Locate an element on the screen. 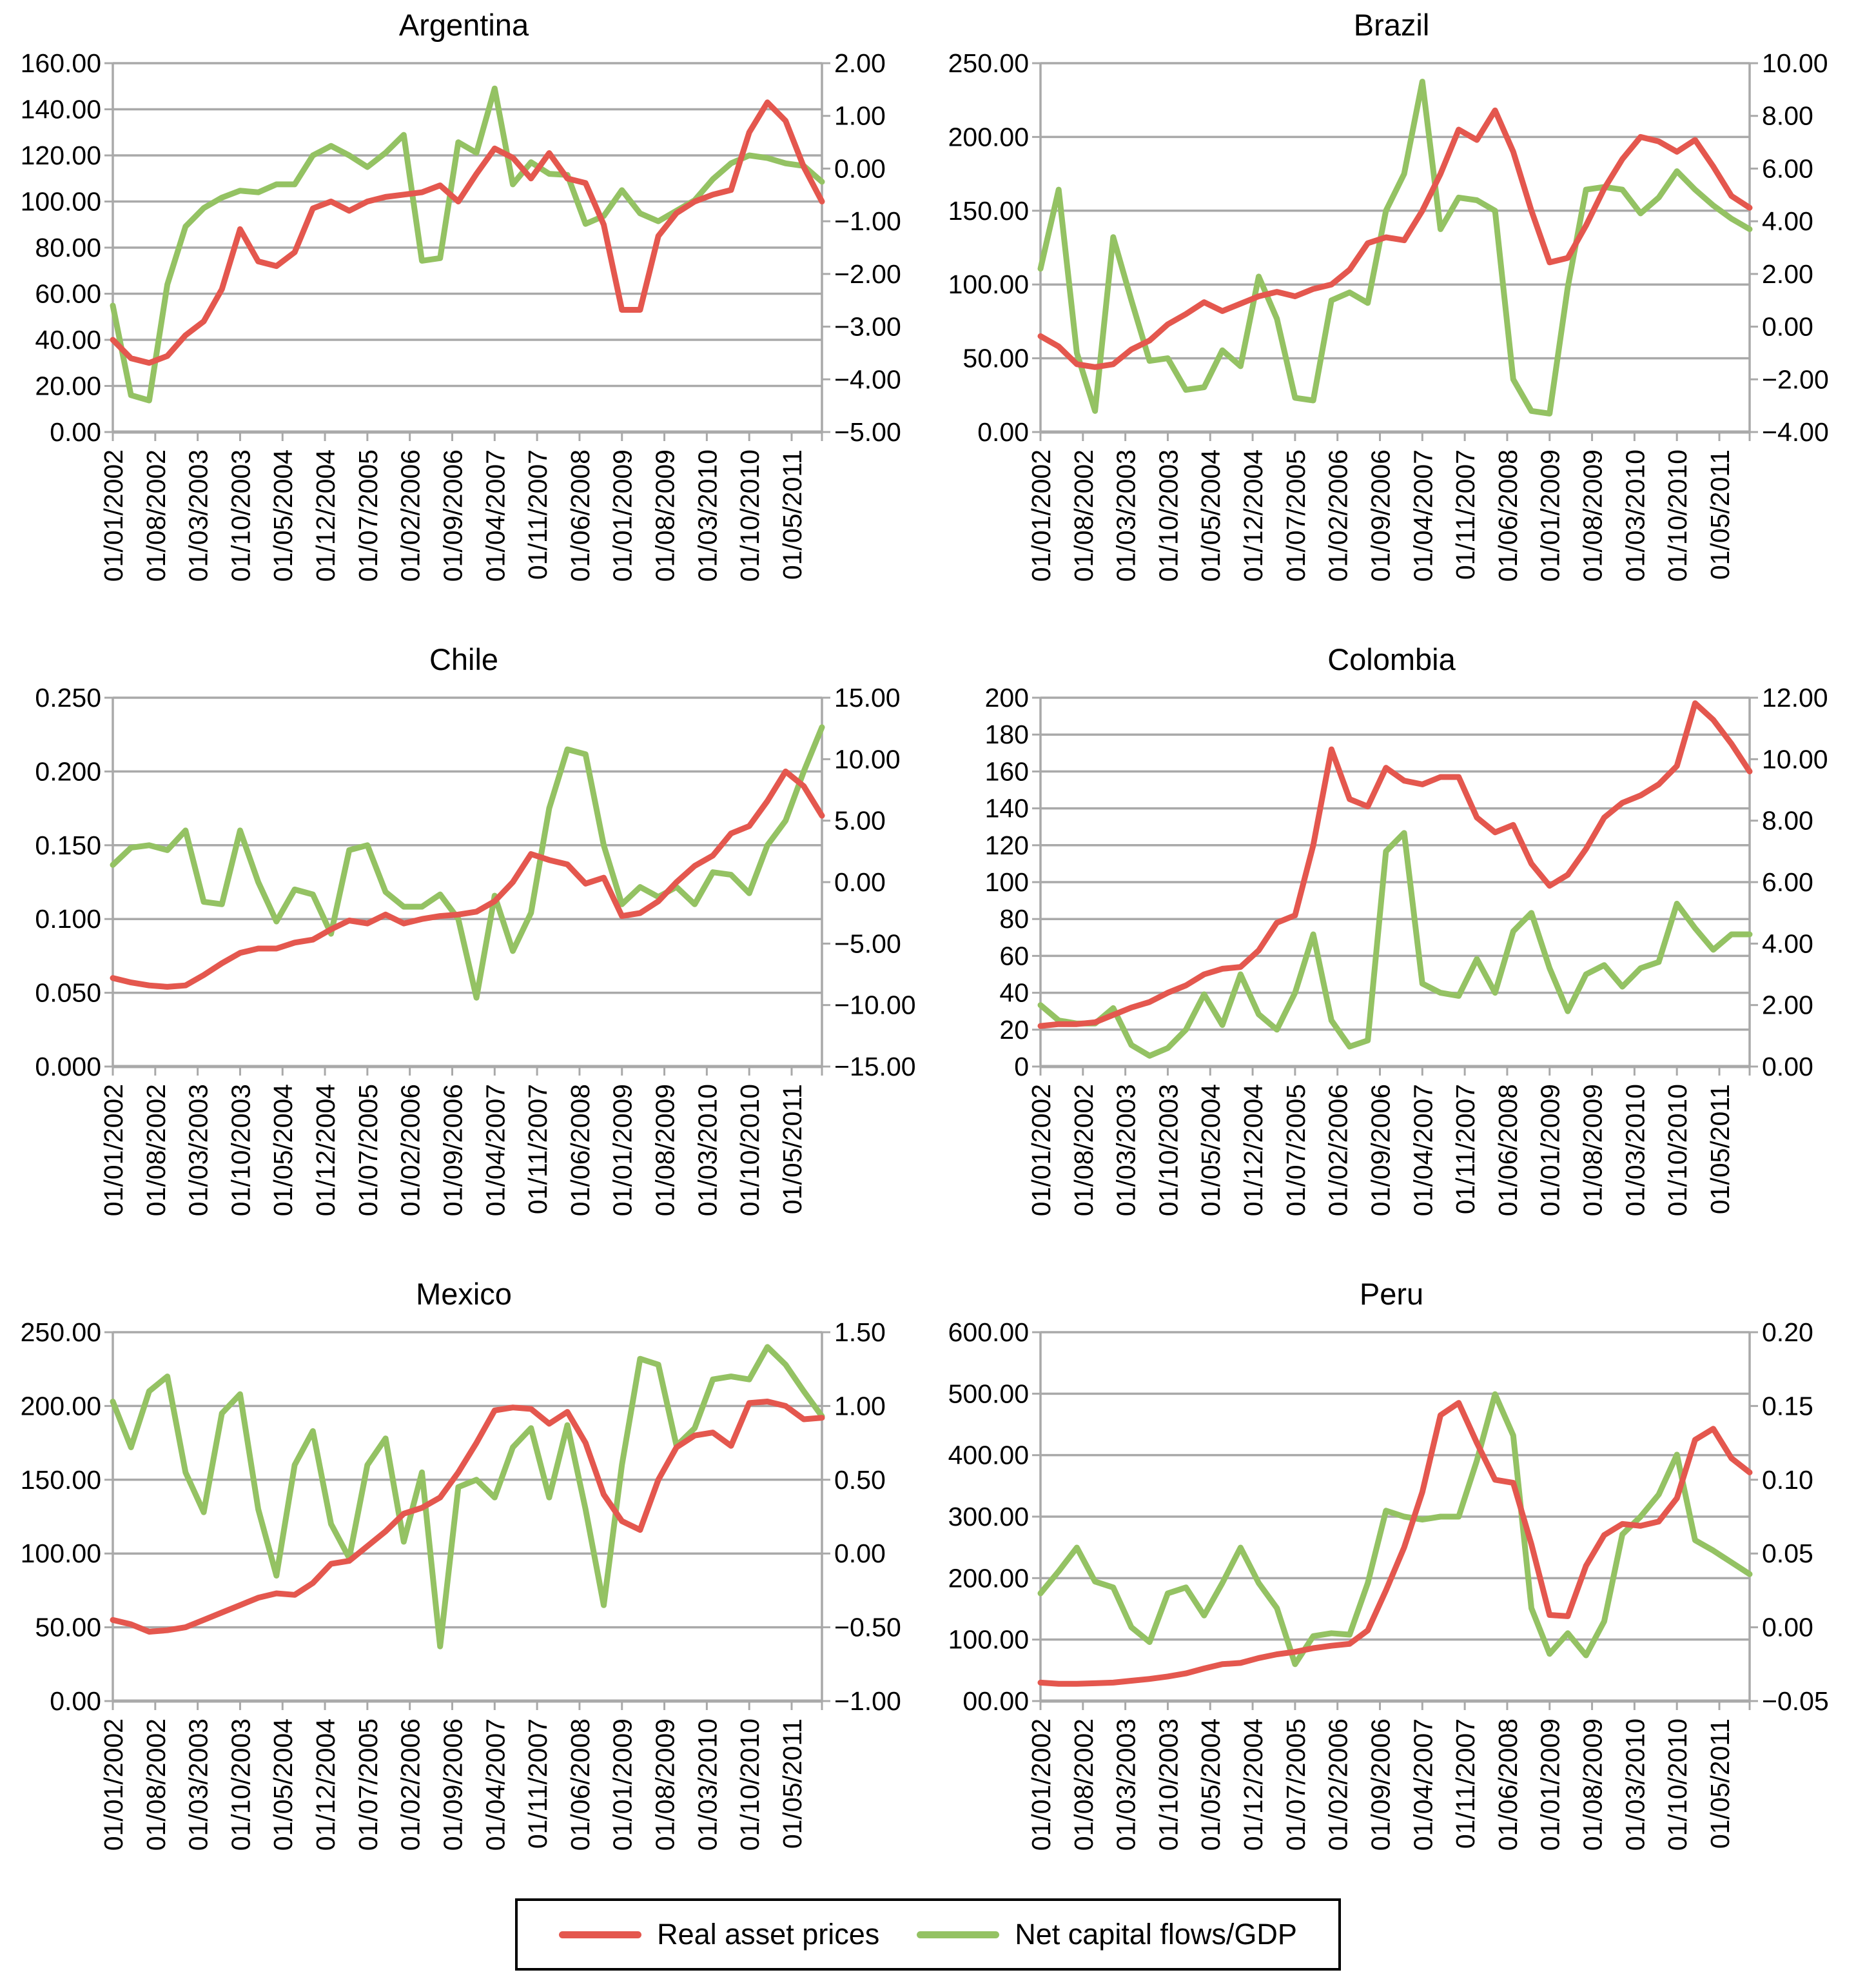  left-axis-tick-label: 0.250 is located at coordinates (68, 698).